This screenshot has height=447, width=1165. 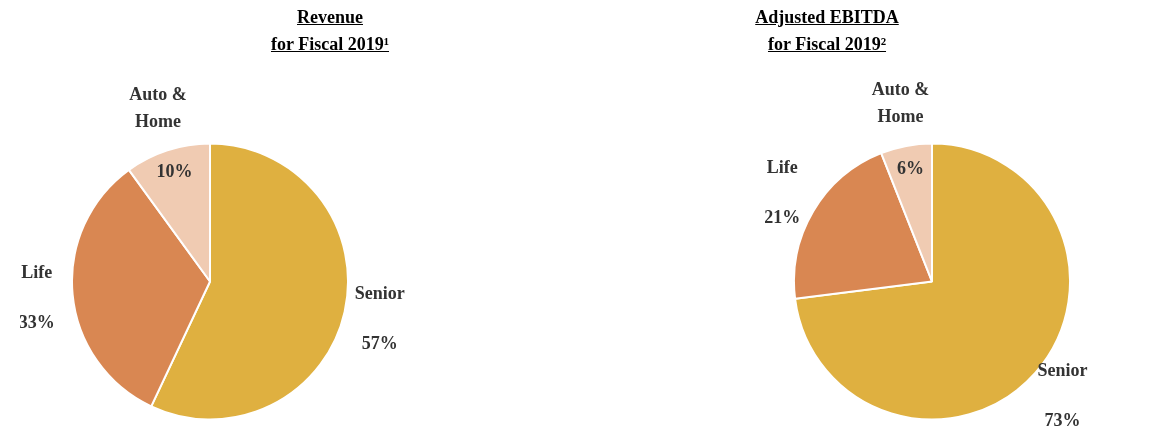 What do you see at coordinates (174, 171) in the screenshot?
I see `data-label: 10%` at bounding box center [174, 171].